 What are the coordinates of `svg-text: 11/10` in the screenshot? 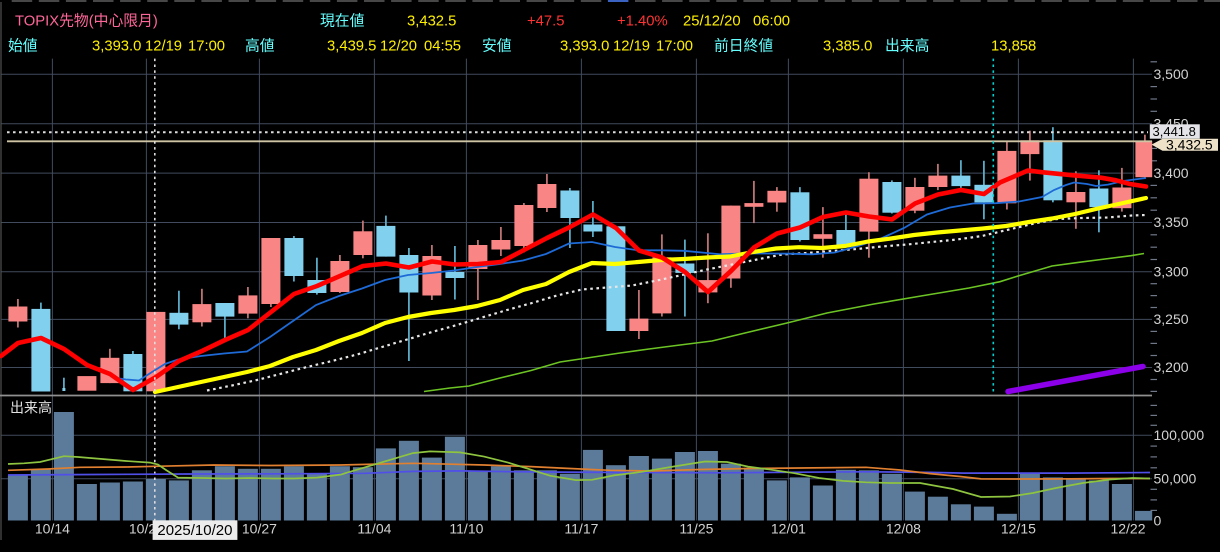 It's located at (466, 529).